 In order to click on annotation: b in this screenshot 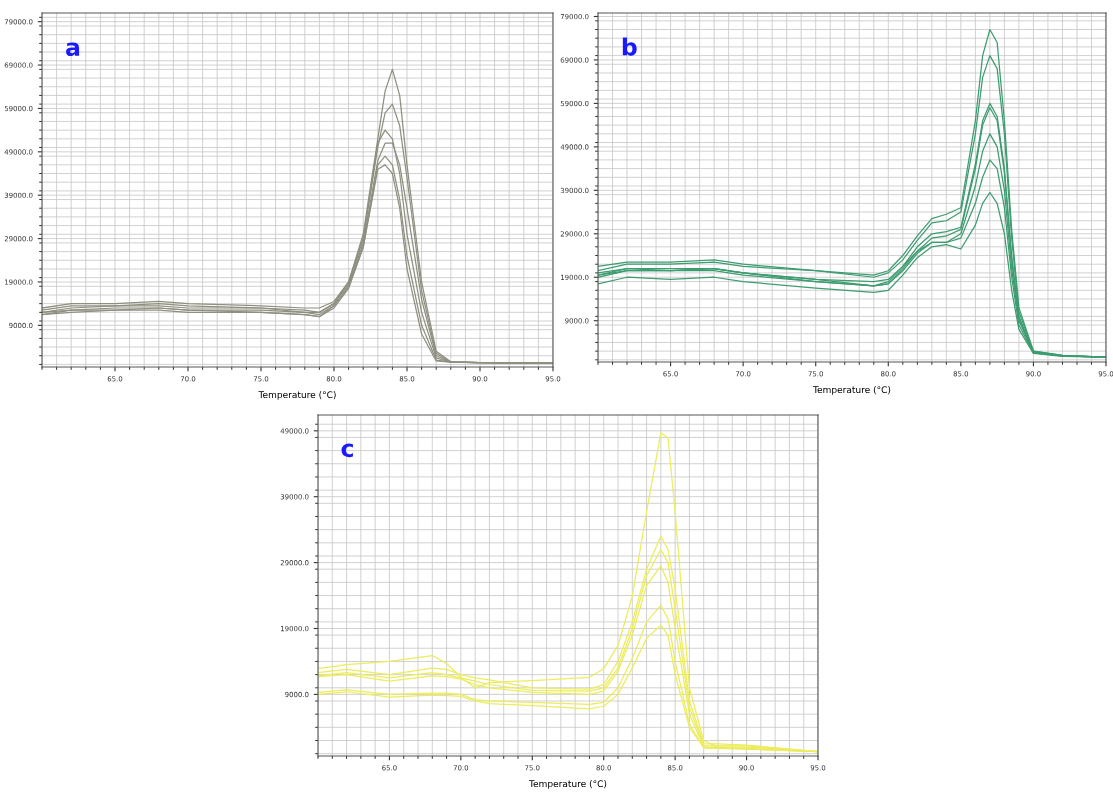, I will do `click(629, 46)`.